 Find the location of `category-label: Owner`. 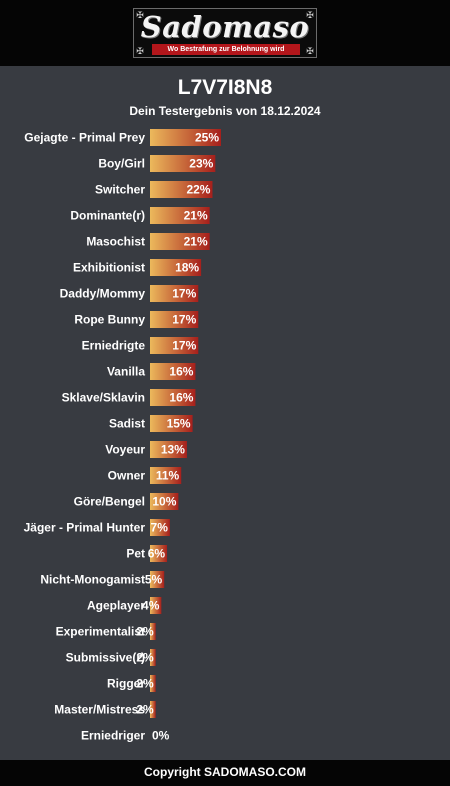

category-label: Owner is located at coordinates (127, 476).